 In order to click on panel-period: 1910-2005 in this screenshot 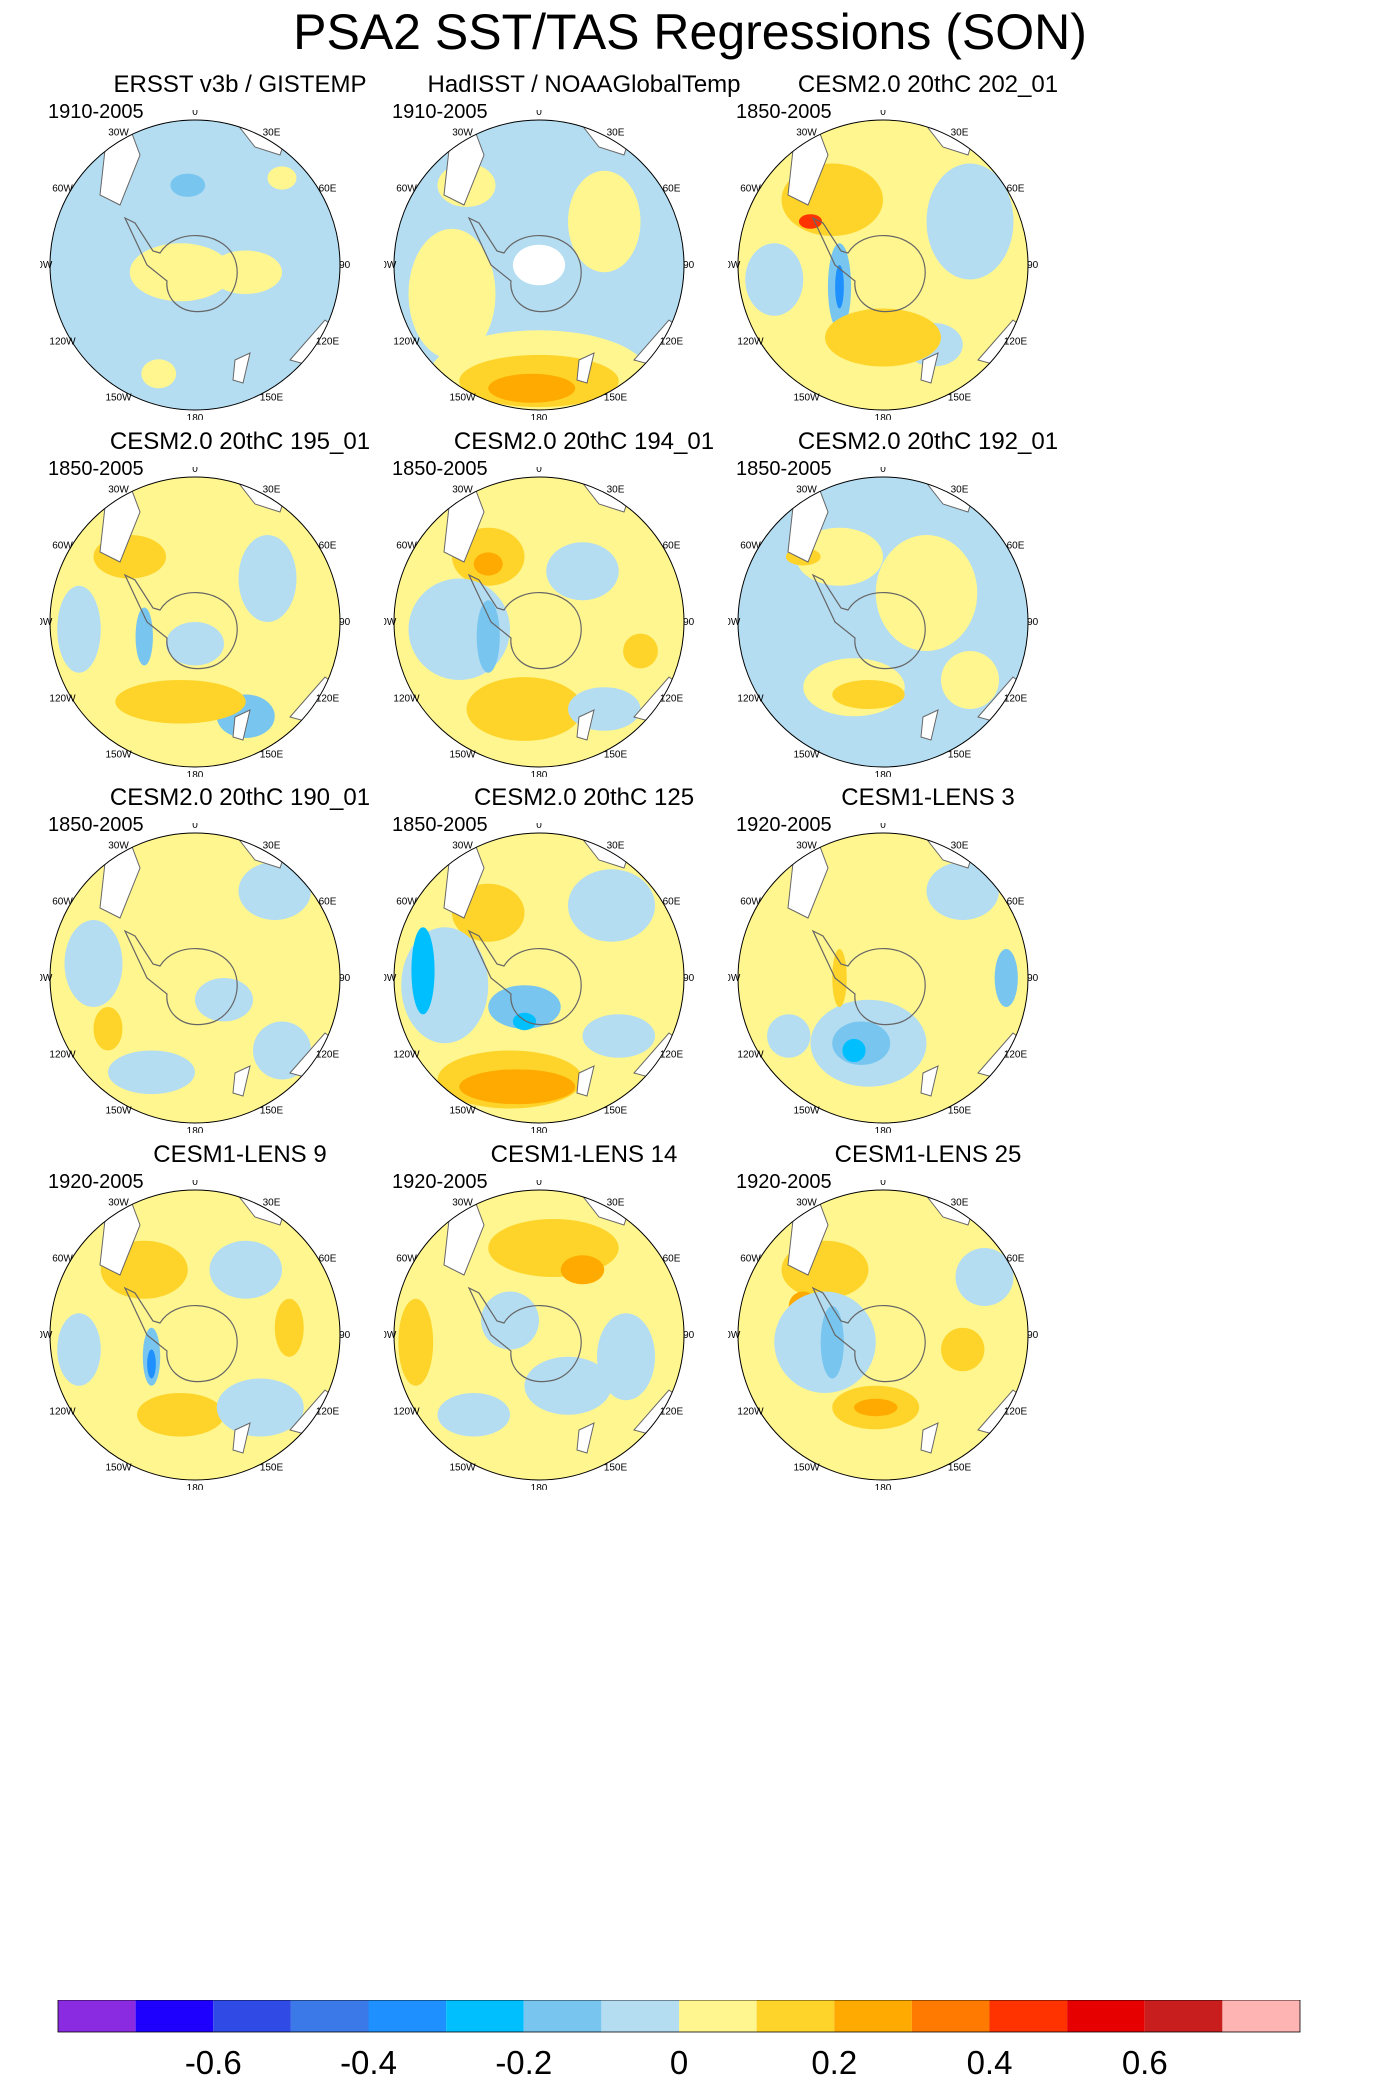, I will do `click(96, 112)`.